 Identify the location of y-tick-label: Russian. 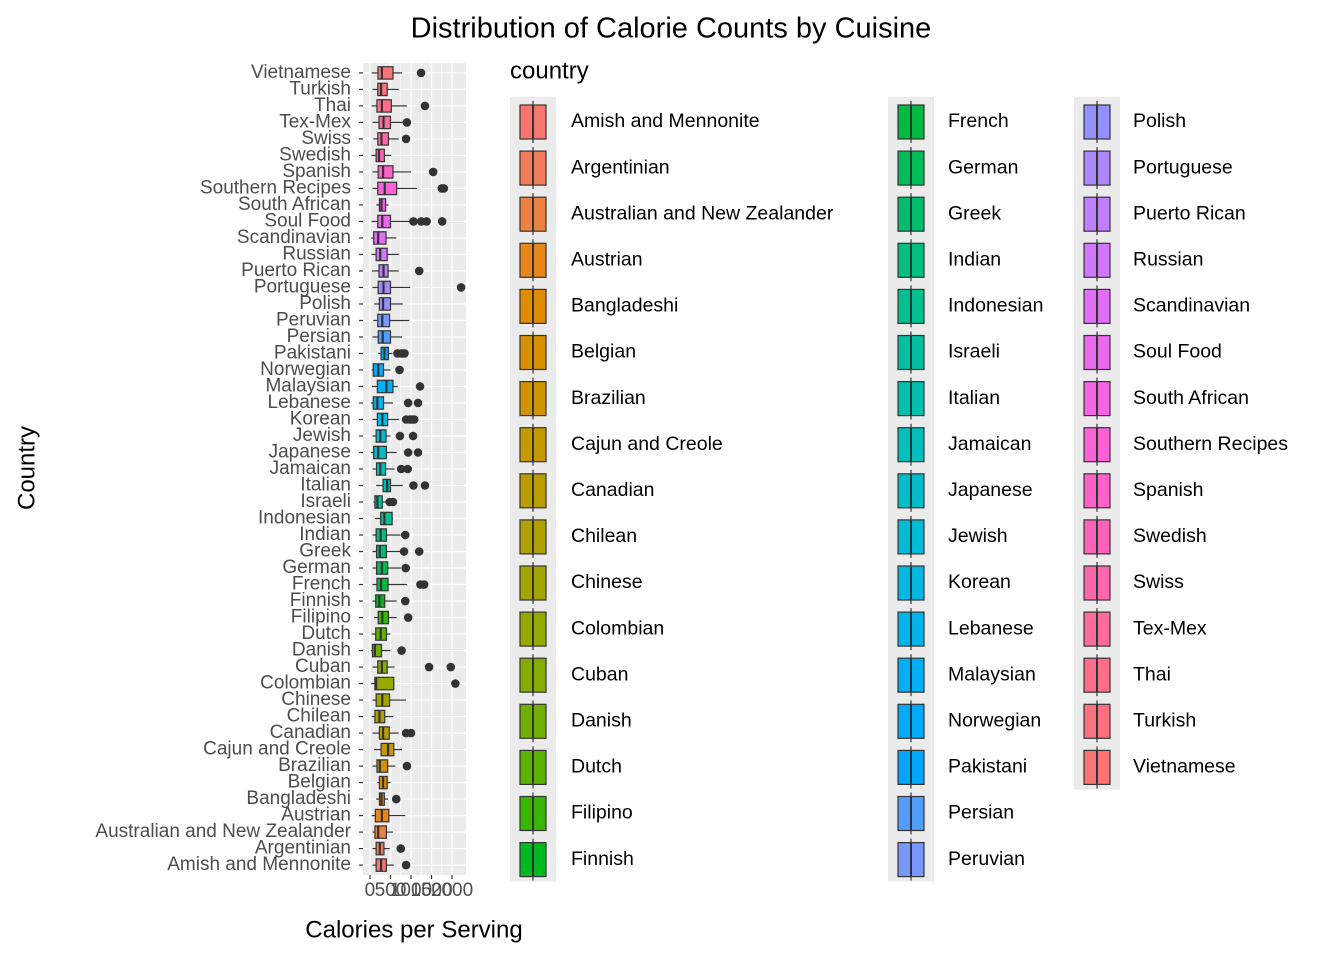
(316, 253).